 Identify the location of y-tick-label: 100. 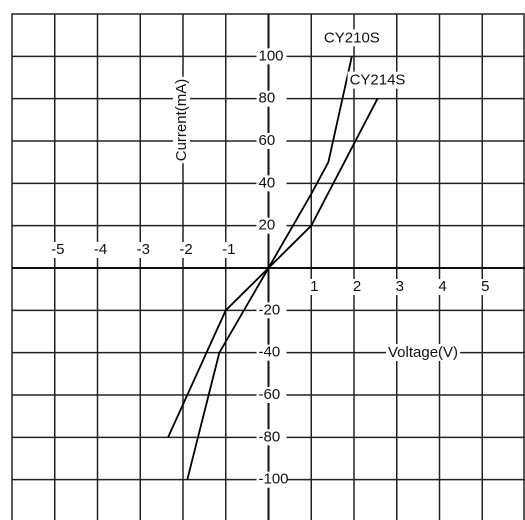
(271, 55).